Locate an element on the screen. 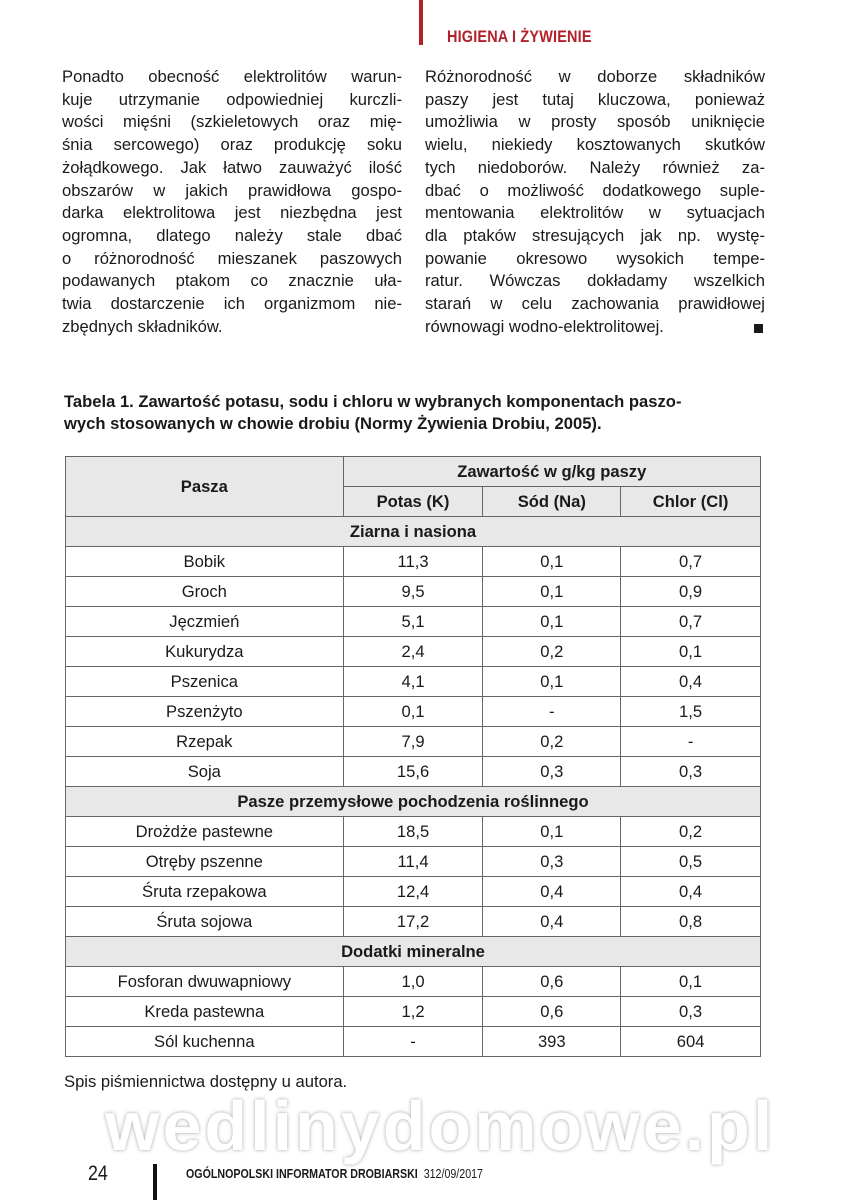 This screenshot has width=843, height=1200. feed-name: Groch is located at coordinates (204, 591).